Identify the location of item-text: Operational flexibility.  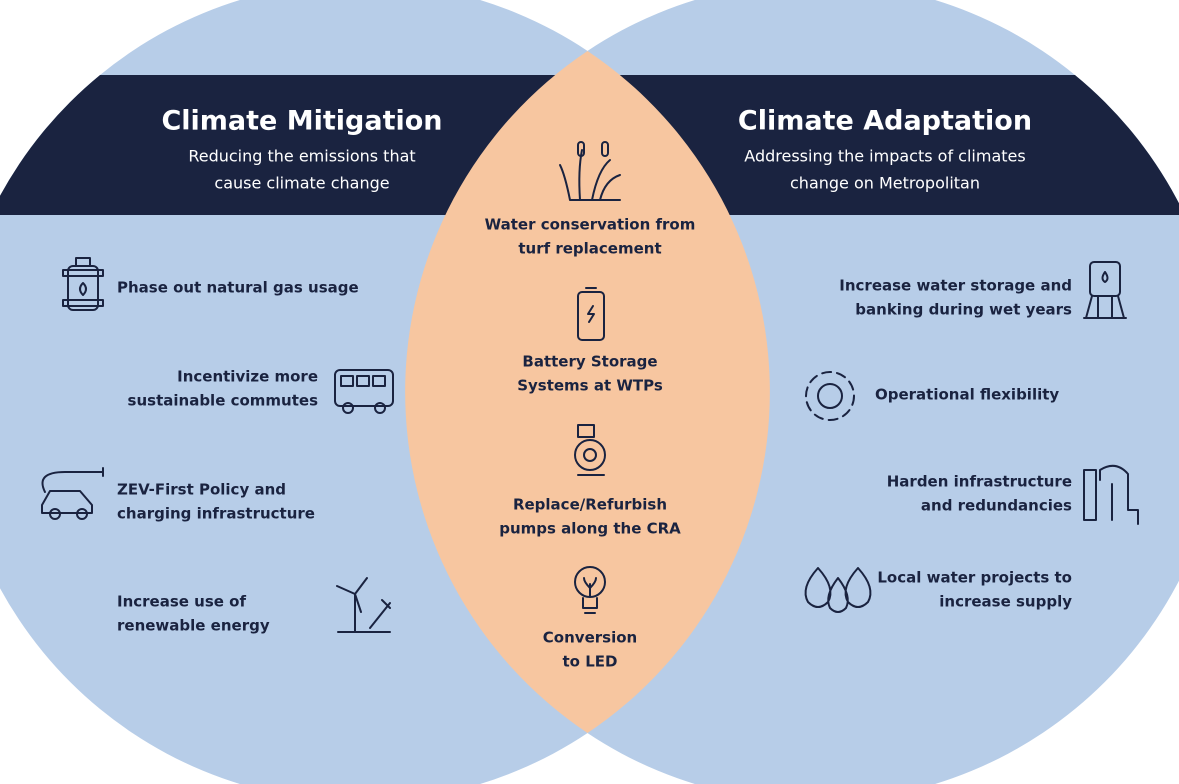
(967, 395).